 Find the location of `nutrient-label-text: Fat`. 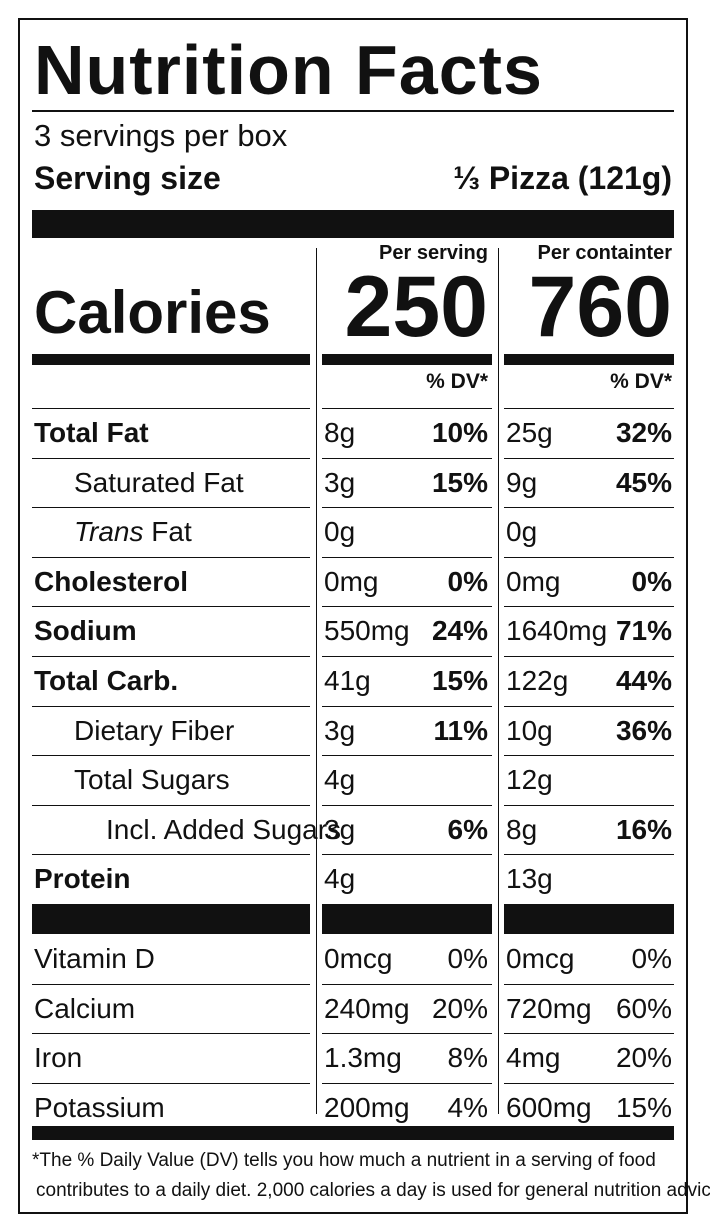

nutrient-label-text: Fat is located at coordinates (167, 532).